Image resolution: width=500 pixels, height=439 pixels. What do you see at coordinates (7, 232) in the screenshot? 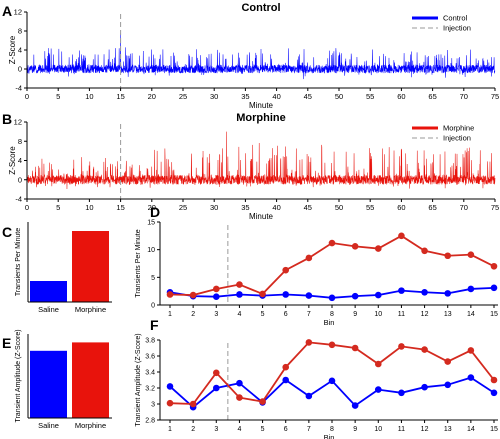
I see `panel-label-c: C` at bounding box center [7, 232].